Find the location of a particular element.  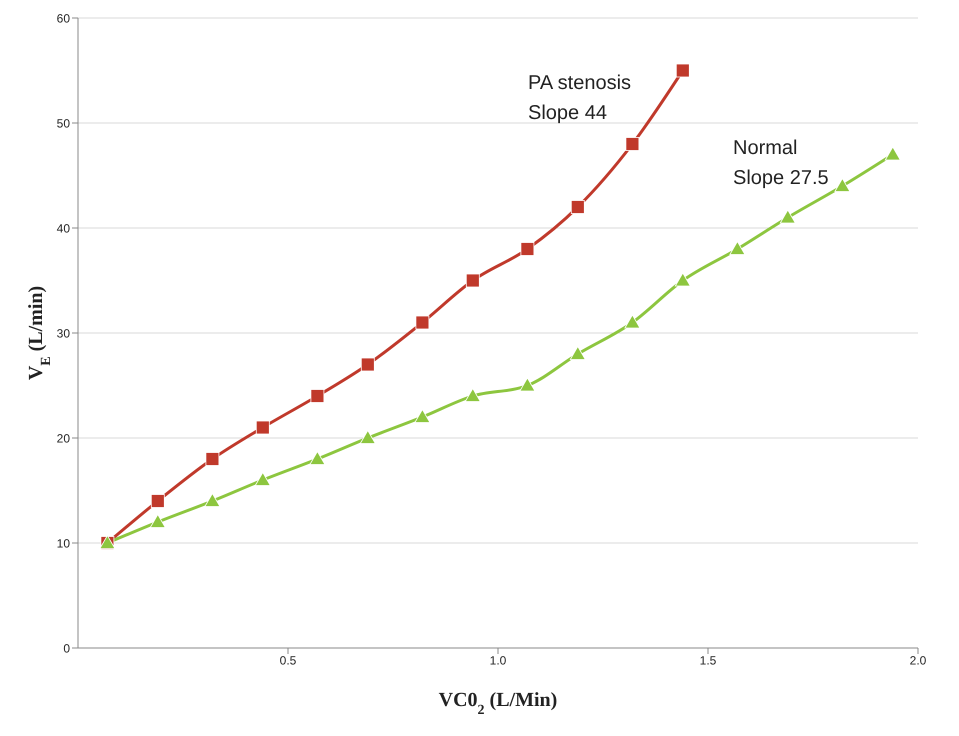

annotation: Normal Slope 27.5 is located at coordinates (781, 163).